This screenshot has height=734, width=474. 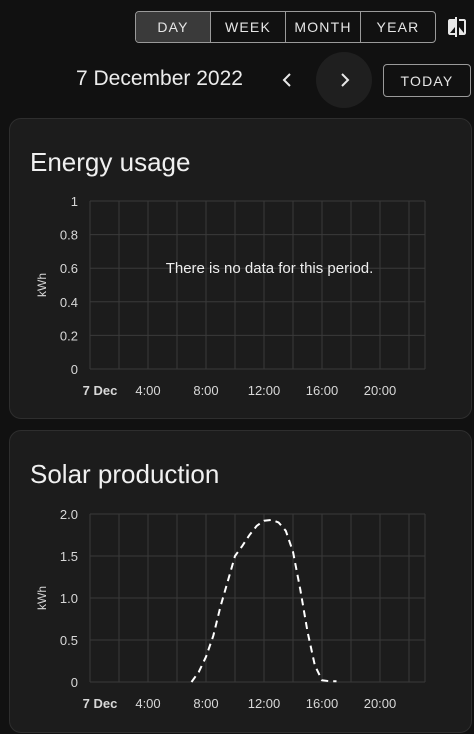 What do you see at coordinates (69, 514) in the screenshot?
I see `y-tick-label: 2.0` at bounding box center [69, 514].